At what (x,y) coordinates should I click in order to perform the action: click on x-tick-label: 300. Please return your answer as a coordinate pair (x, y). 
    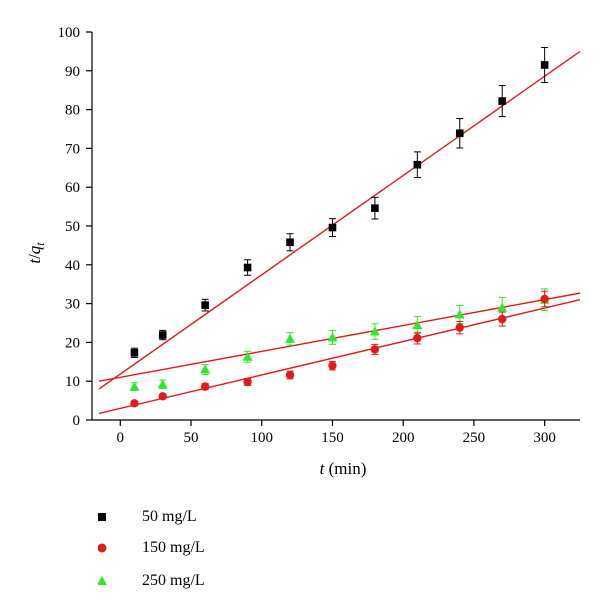
    Looking at the image, I should click on (544, 438).